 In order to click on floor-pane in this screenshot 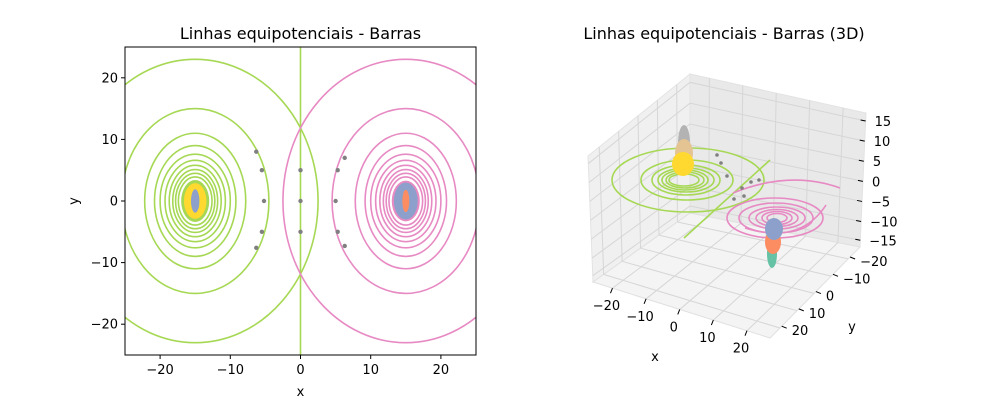, I will do `click(726, 275)`.